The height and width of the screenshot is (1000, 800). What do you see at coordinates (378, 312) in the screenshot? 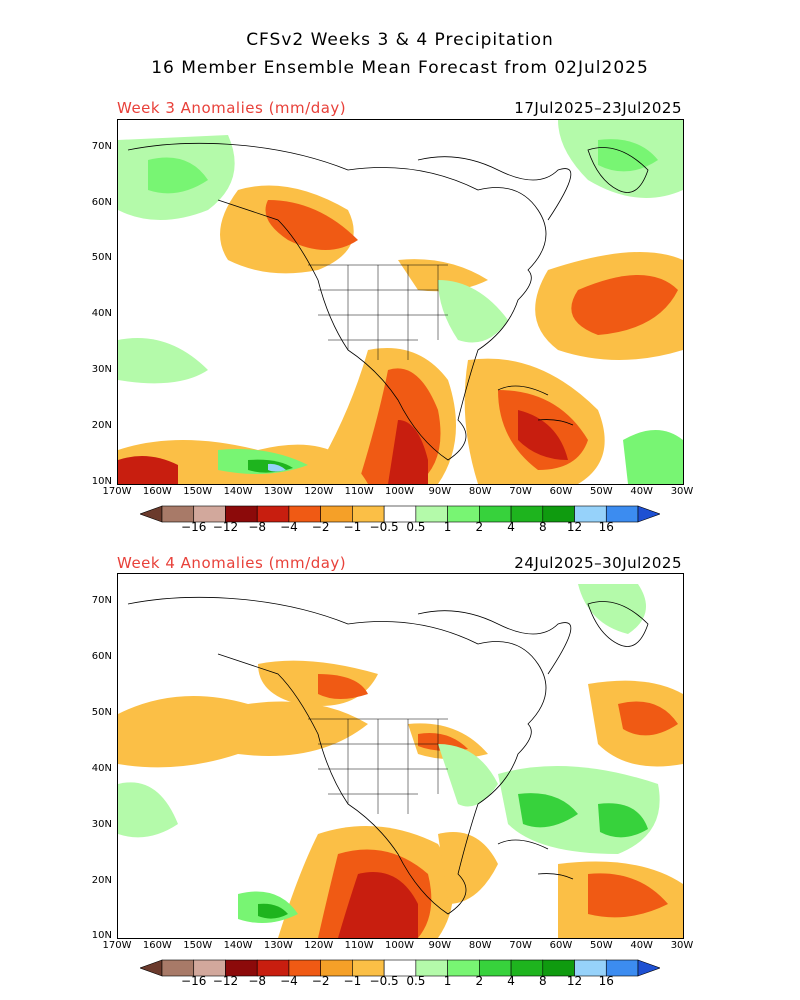
I see `week3-state-borders` at bounding box center [378, 312].